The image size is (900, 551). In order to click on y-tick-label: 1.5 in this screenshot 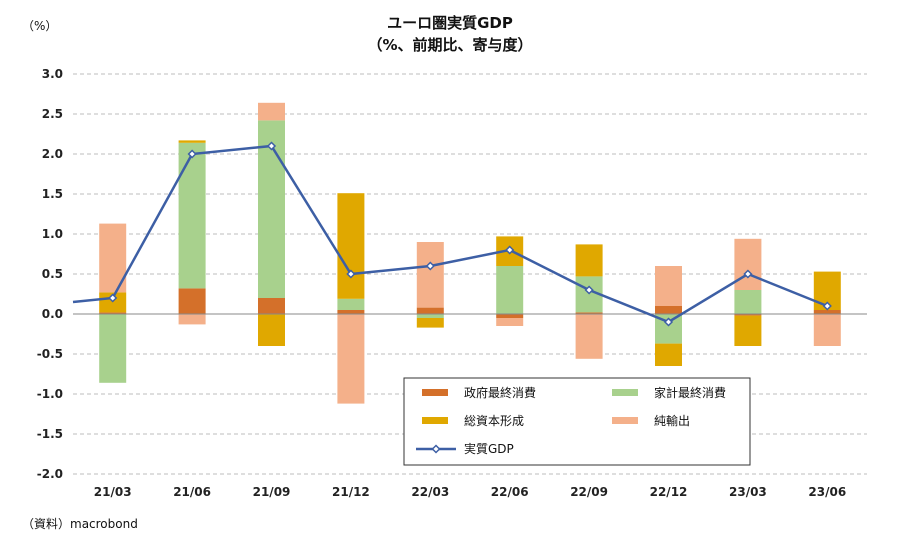, I will do `click(52, 194)`.